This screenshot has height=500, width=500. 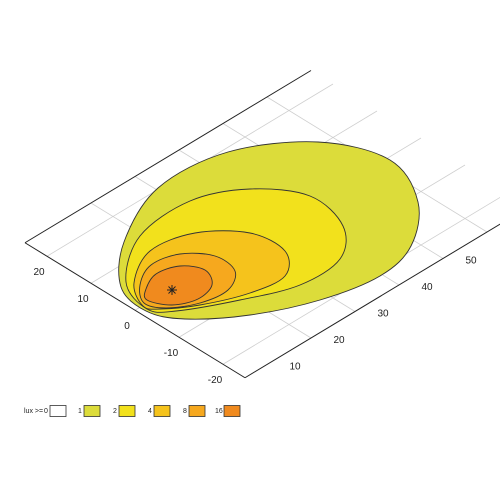 I want to click on light-source, so click(x=172, y=290).